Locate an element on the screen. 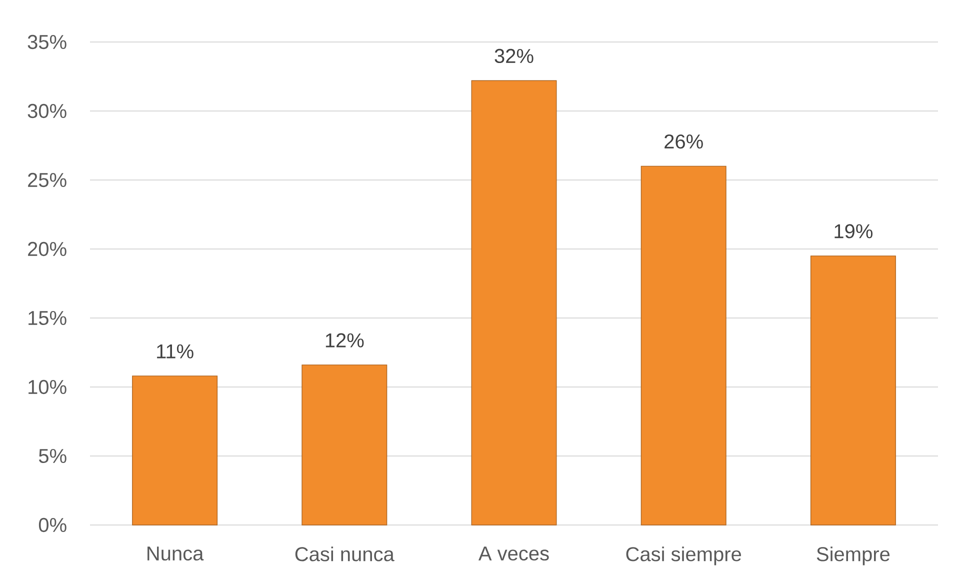 The image size is (956, 583). data-label: 26% is located at coordinates (683, 141).